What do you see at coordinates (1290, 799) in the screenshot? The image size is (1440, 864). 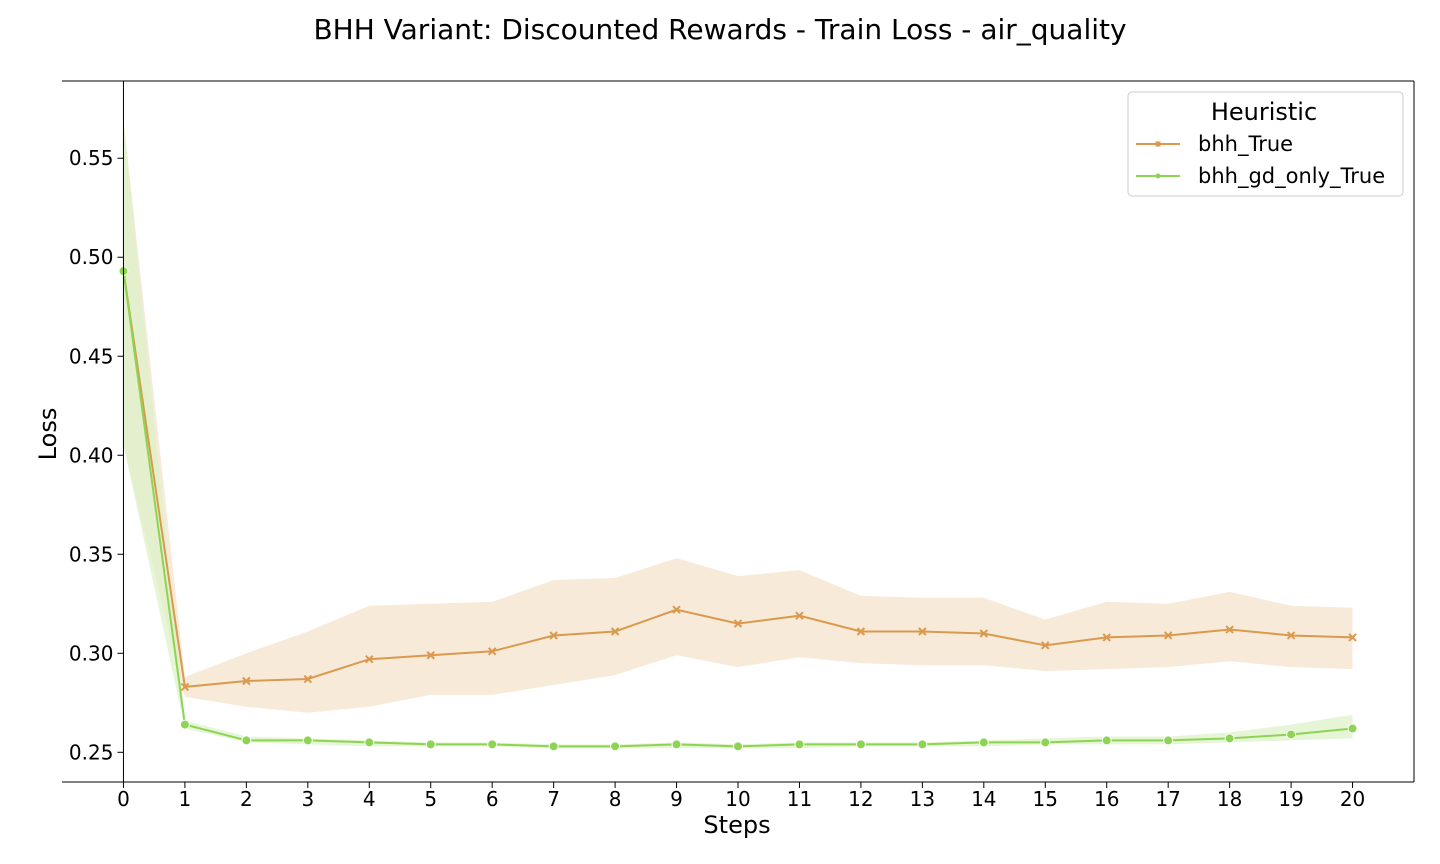 I see `x-tick-label: 19` at bounding box center [1290, 799].